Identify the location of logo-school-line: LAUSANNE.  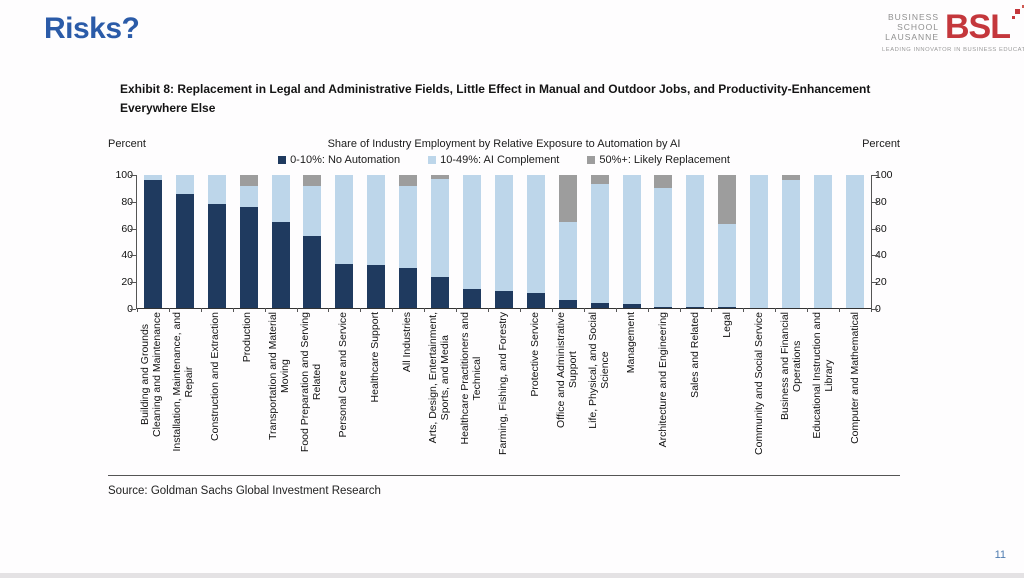
(912, 37).